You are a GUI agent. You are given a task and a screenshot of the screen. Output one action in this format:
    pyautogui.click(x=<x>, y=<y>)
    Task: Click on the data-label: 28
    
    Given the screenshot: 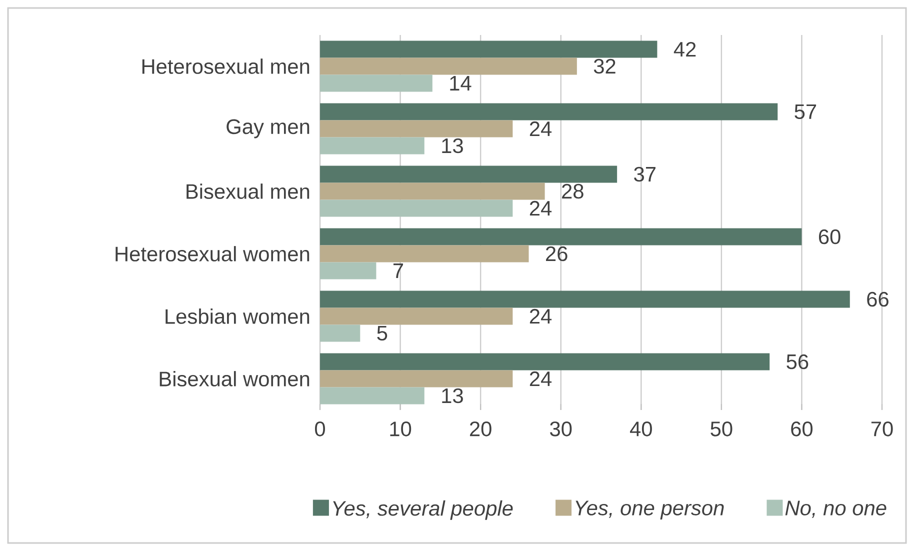 What is the action you would take?
    pyautogui.click(x=573, y=191)
    